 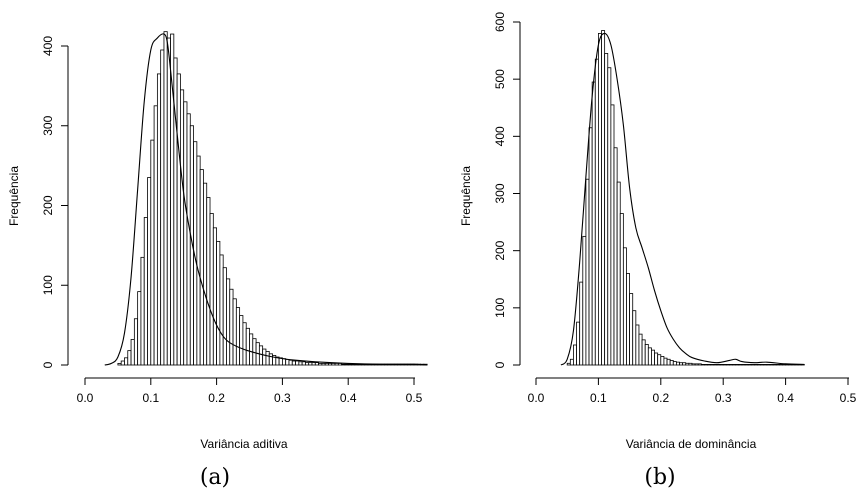 I want to click on panel-a-y-tick-label: 300, so click(x=48, y=125).